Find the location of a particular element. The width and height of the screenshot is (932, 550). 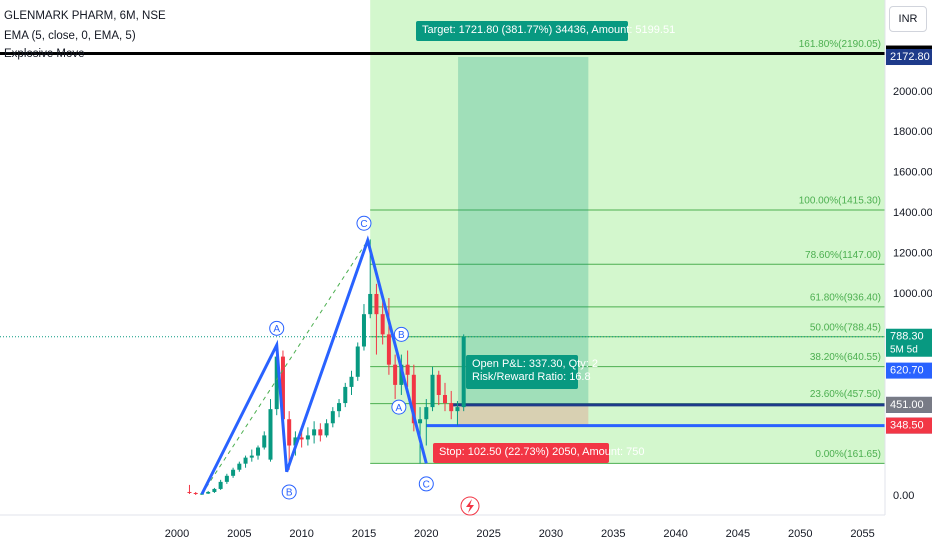

pnl-label-bg is located at coordinates (522, 372).